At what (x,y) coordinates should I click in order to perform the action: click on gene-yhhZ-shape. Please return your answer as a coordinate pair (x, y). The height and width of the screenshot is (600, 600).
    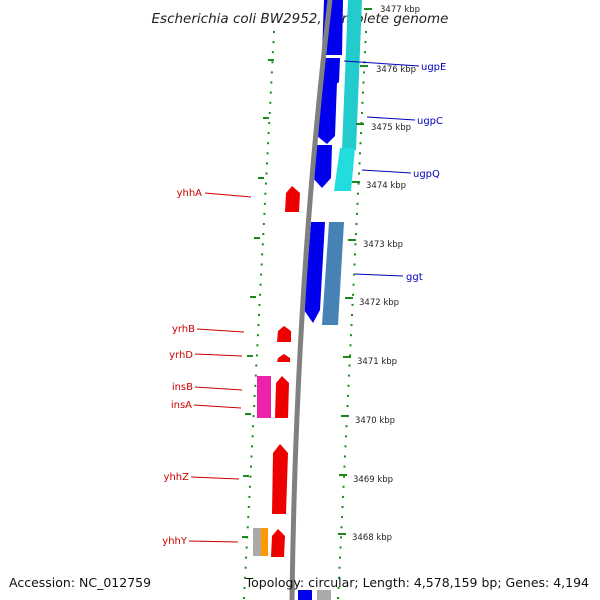
    Looking at the image, I should click on (280, 479).